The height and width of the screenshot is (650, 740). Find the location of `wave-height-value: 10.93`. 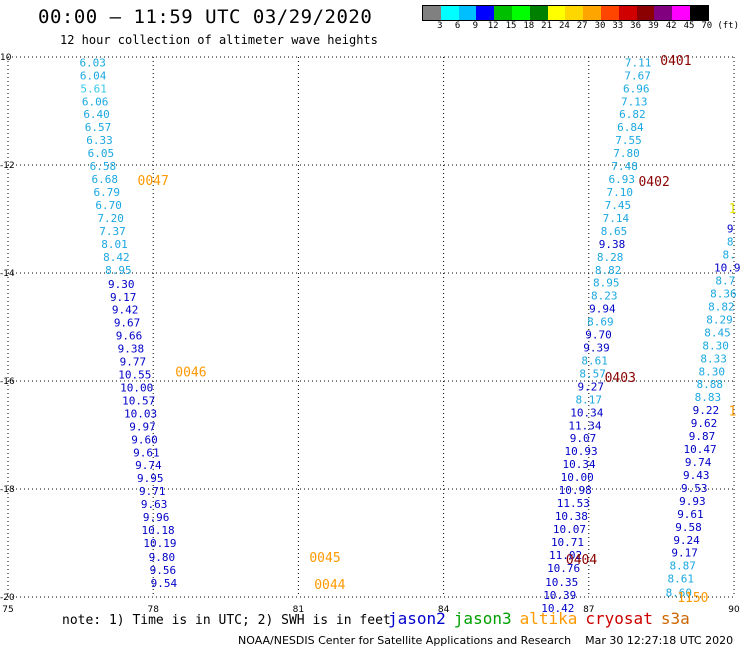

wave-height-value: 10.93 is located at coordinates (580, 451).